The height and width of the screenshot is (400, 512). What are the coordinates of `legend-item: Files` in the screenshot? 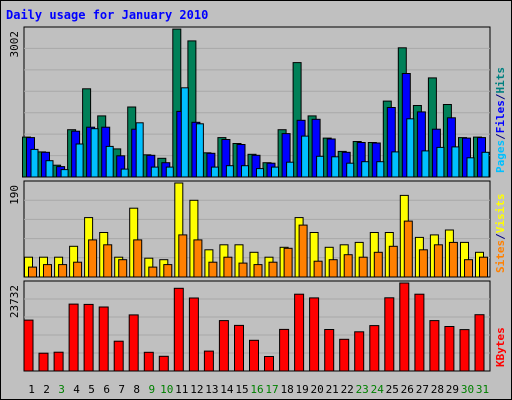 It's located at (500, 116).